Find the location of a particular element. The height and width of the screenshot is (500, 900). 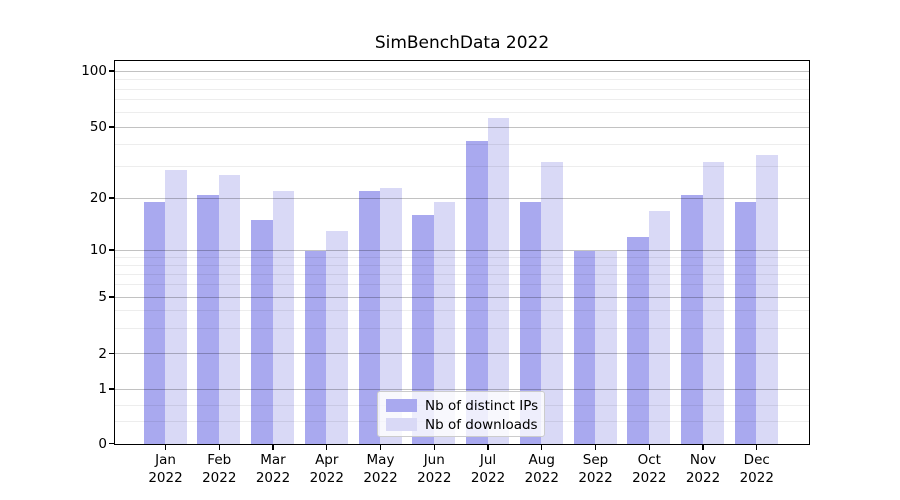

bar-oct-distinct-ips is located at coordinates (638, 340).